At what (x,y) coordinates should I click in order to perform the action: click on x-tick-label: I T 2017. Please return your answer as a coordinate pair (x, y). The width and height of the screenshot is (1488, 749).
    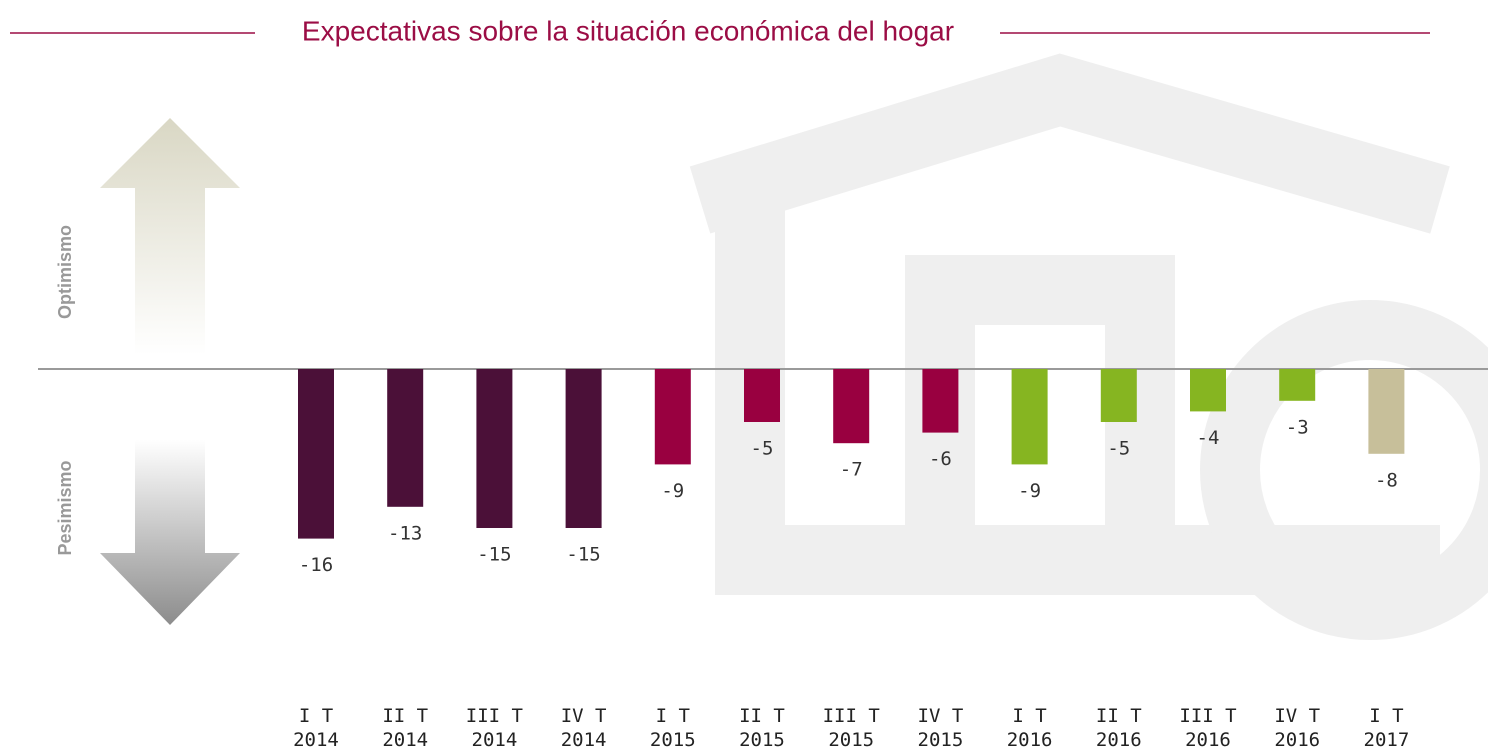
    Looking at the image, I should click on (1387, 727).